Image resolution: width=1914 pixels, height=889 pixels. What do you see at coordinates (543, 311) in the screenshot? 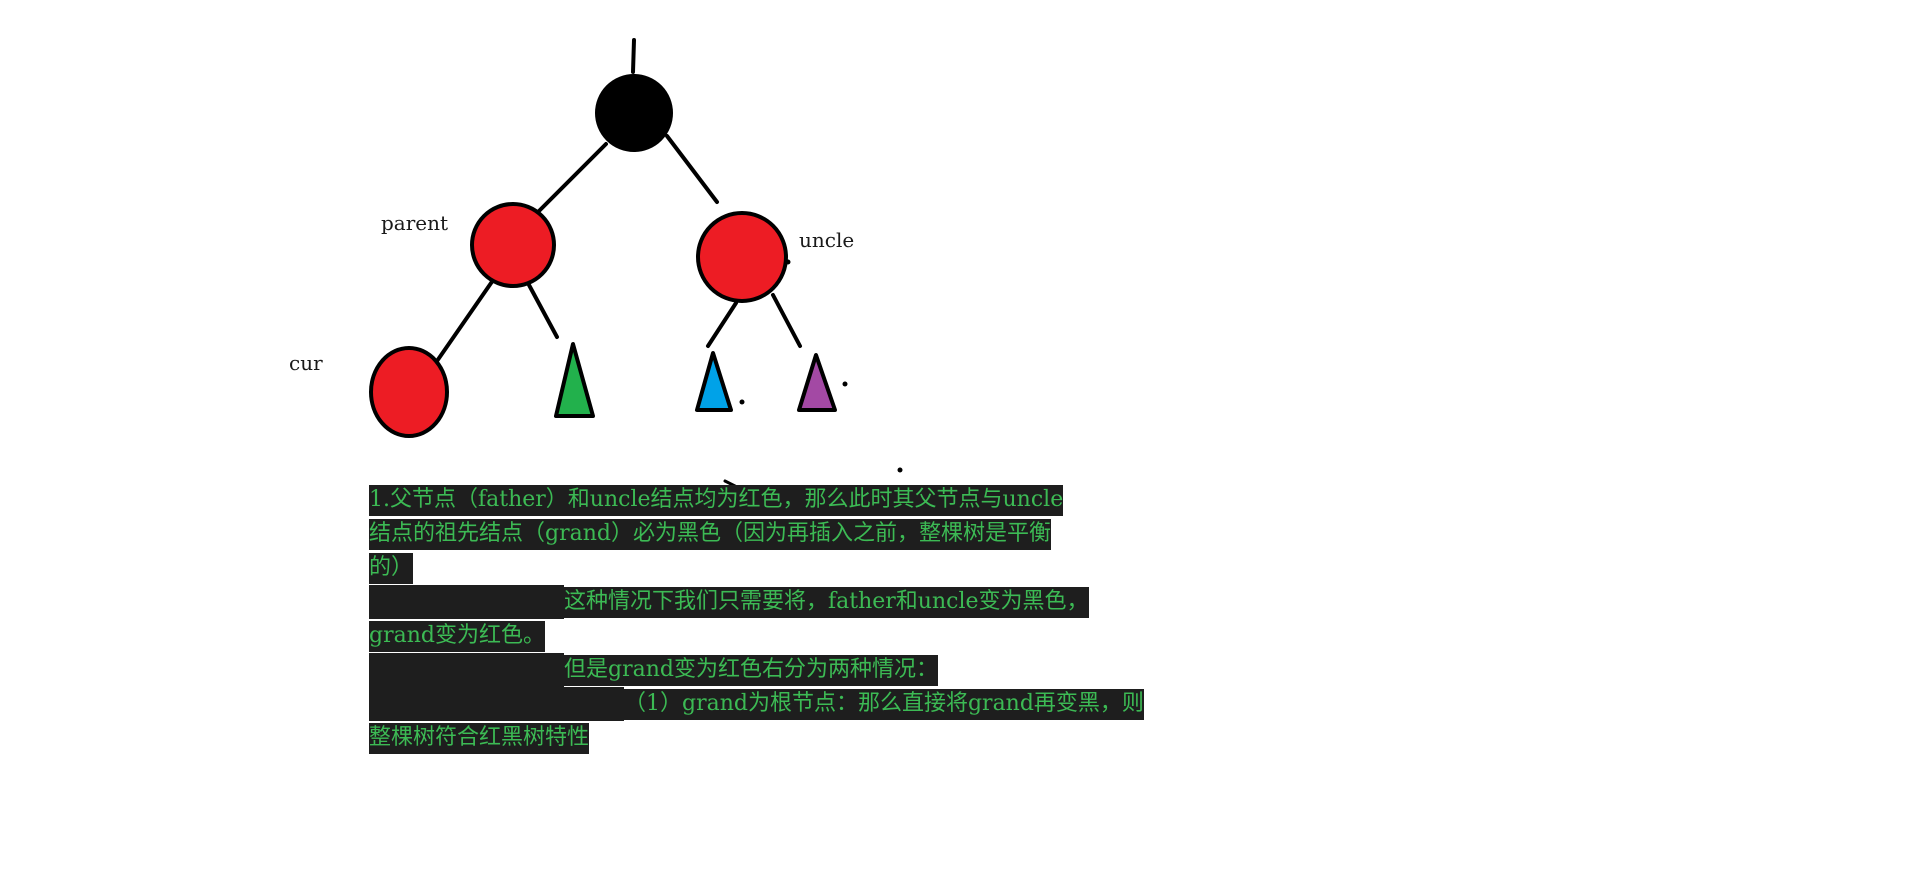
I see `edge-parent-green` at bounding box center [543, 311].